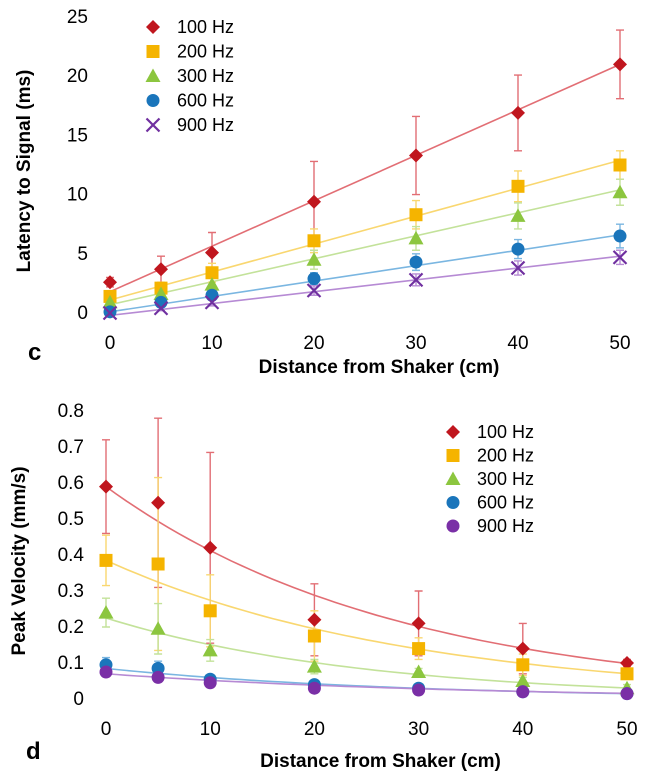  What do you see at coordinates (77, 135) in the screenshot?
I see `y-tick-label: 15` at bounding box center [77, 135].